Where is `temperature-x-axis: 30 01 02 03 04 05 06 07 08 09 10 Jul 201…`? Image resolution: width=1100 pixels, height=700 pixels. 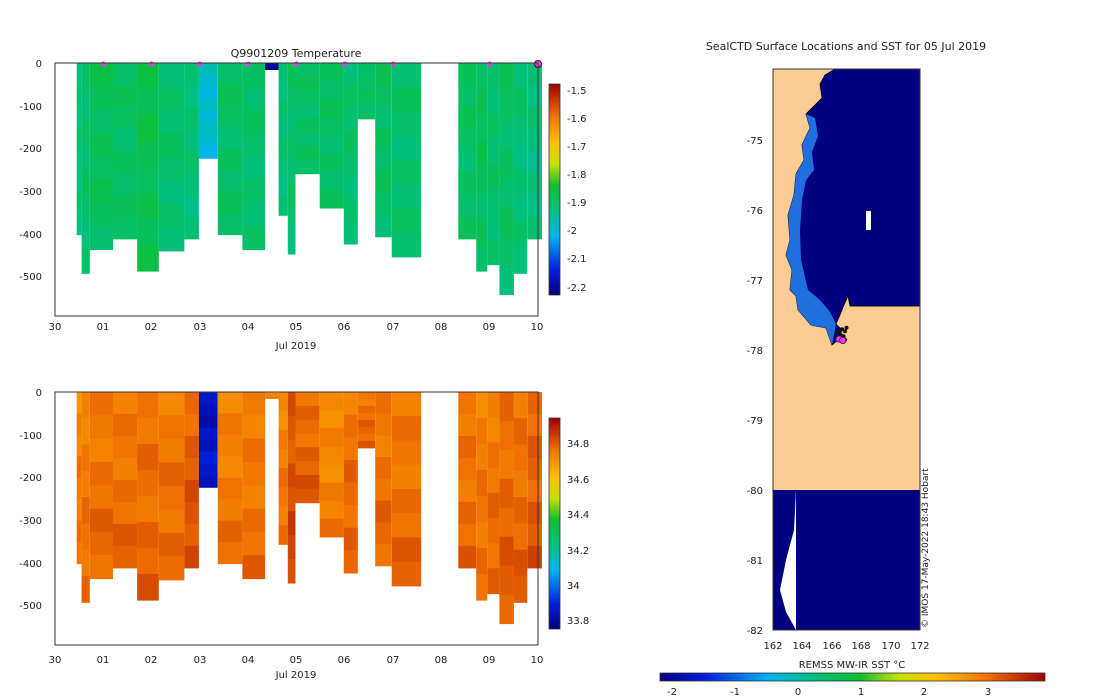 temperature-x-axis: 30 01 02 03 04 05 06 07 08 09 10 Jul 201… is located at coordinates (296, 337).